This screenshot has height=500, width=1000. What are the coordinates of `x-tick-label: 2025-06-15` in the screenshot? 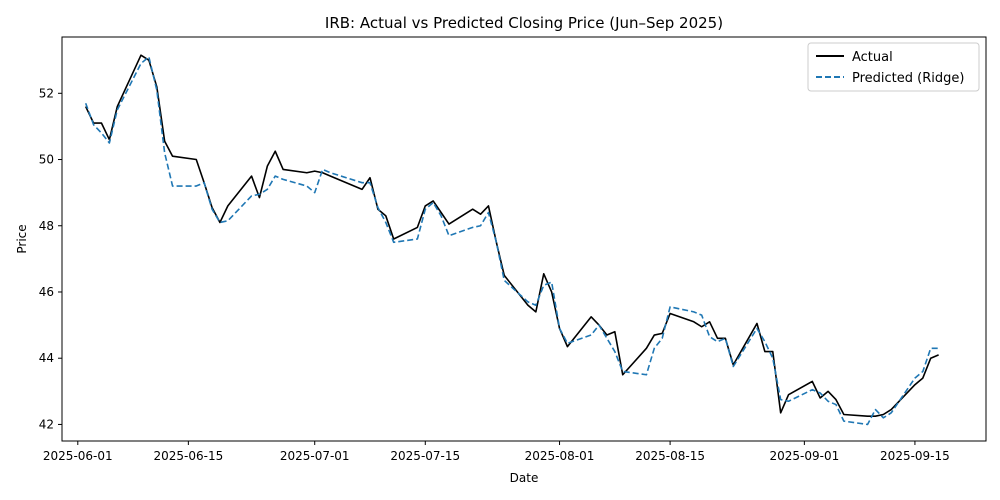 It's located at (188, 456).